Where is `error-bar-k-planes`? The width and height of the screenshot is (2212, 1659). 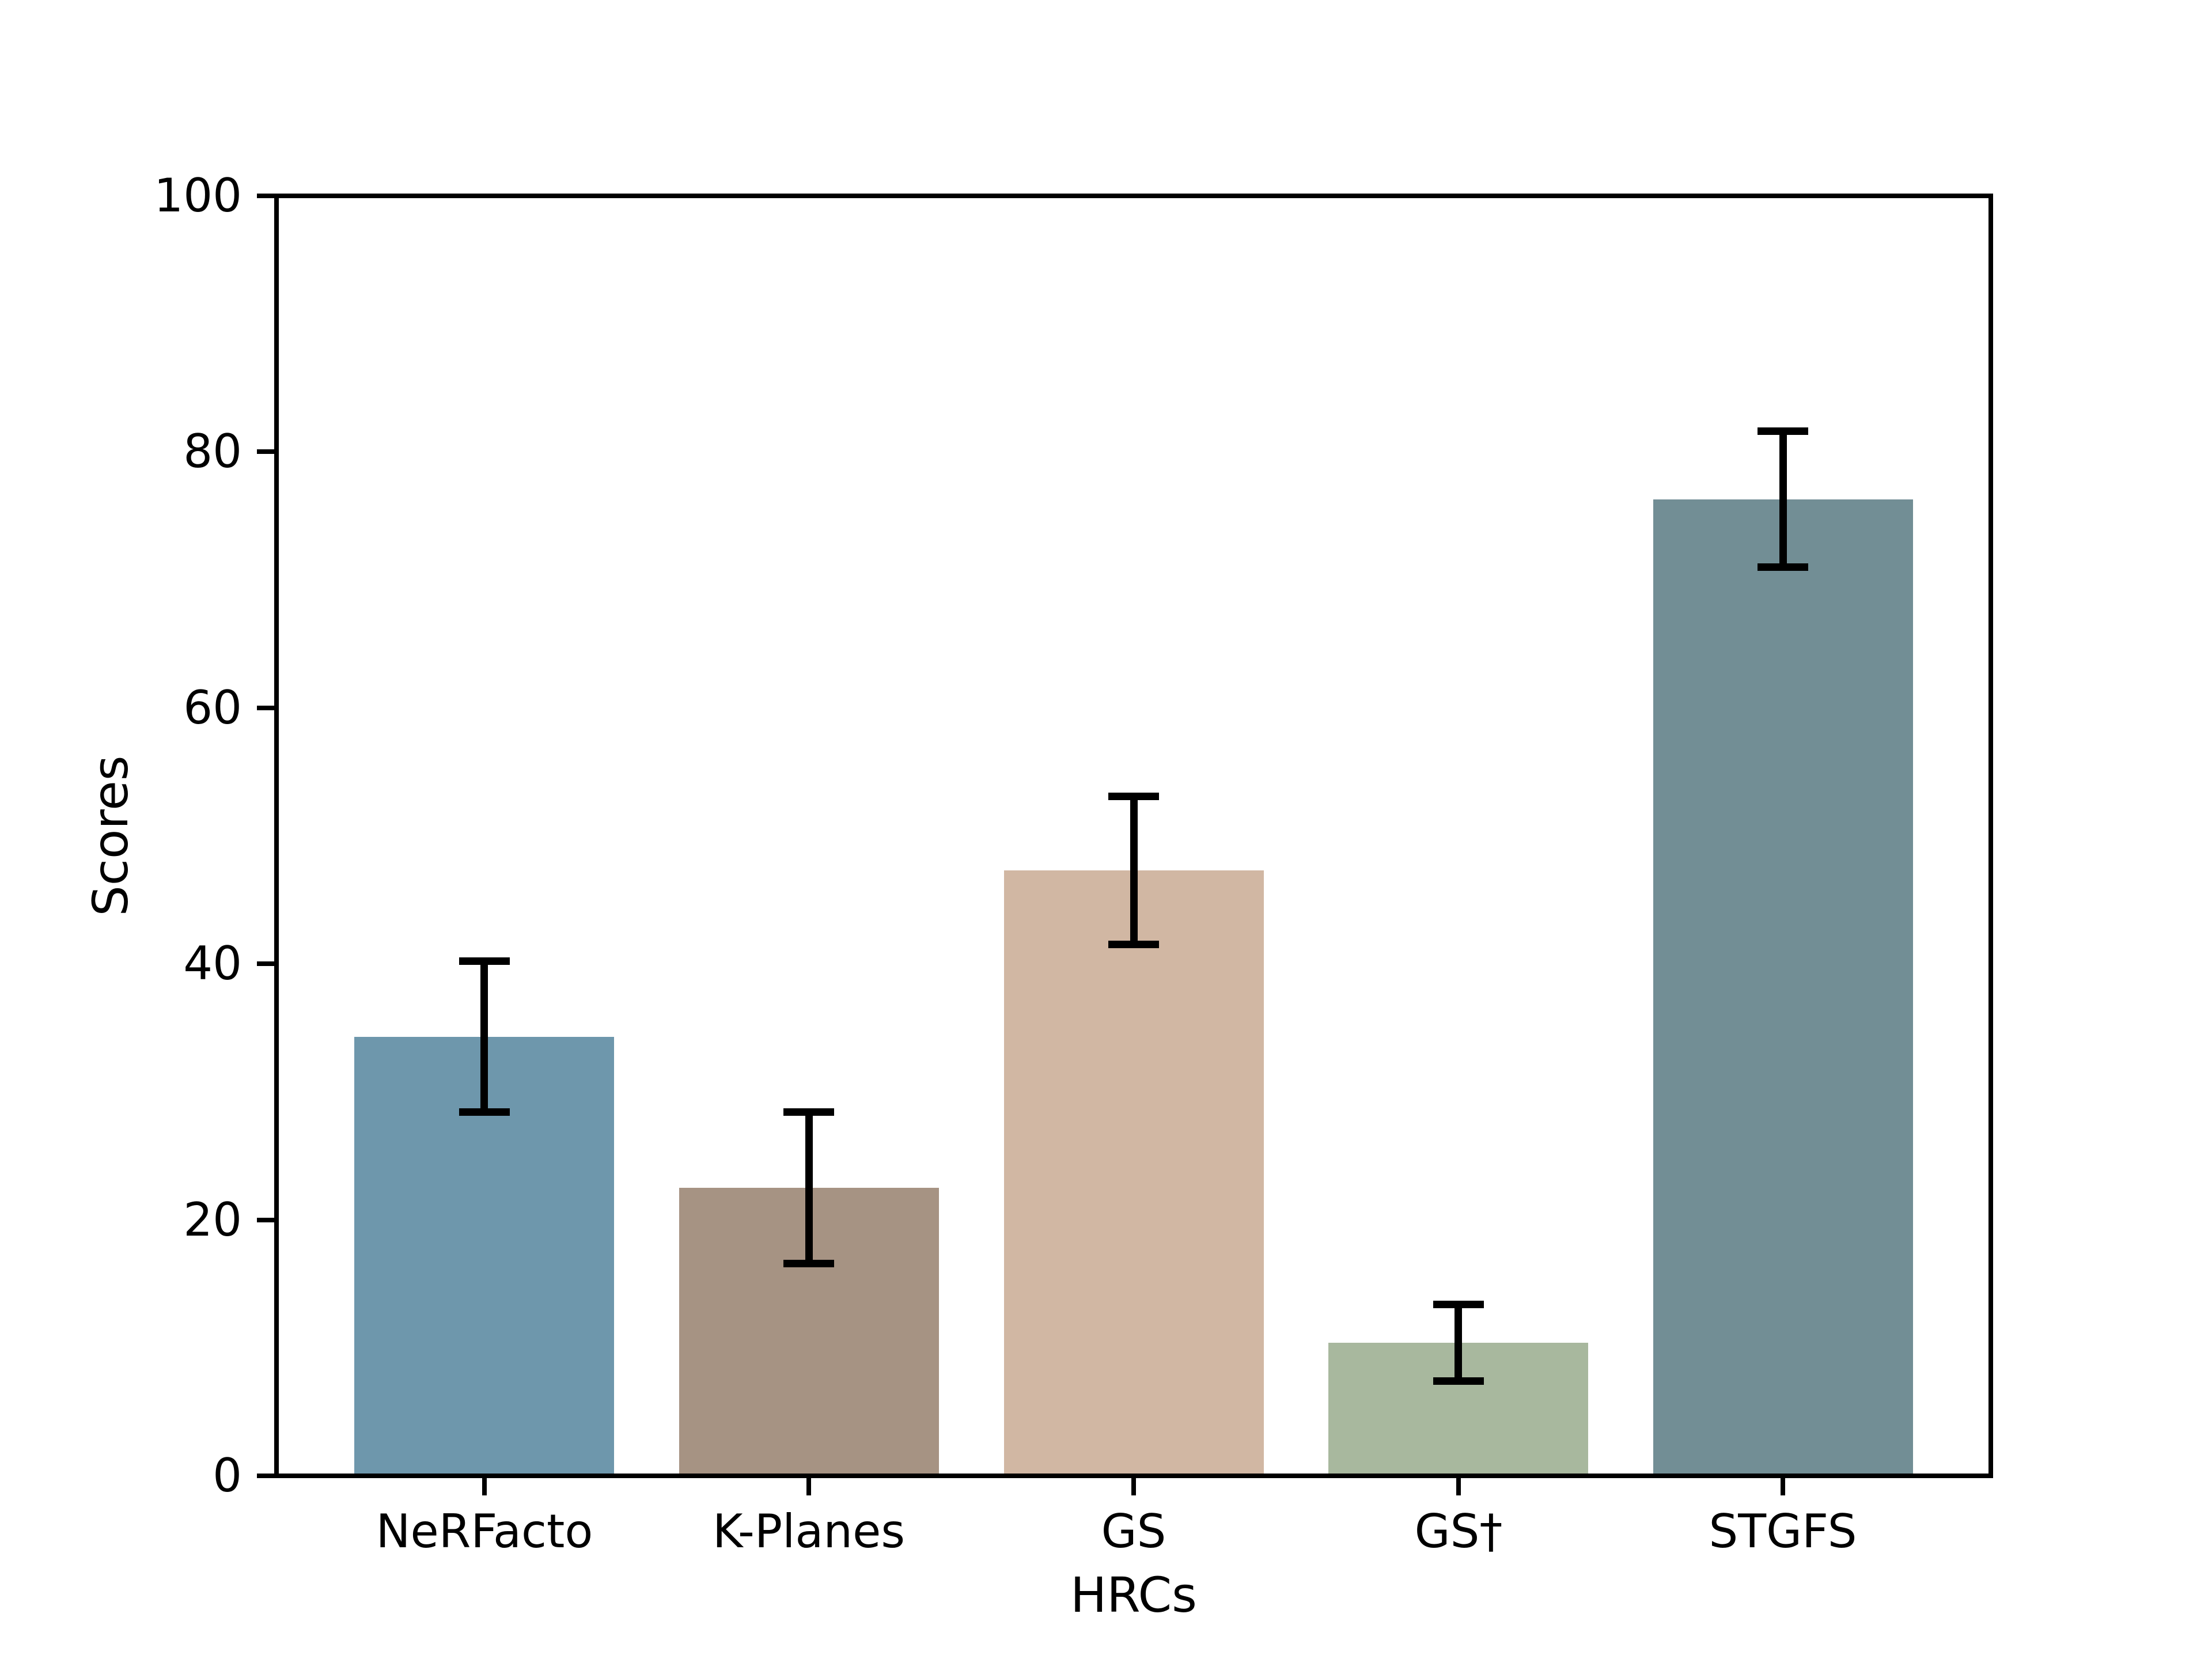 error-bar-k-planes is located at coordinates (809, 1187).